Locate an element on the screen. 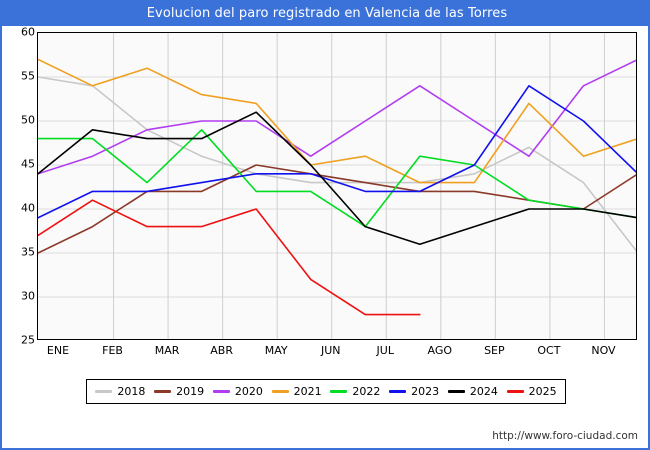  x-axis-tick-label: JUN is located at coordinates (330, 350).